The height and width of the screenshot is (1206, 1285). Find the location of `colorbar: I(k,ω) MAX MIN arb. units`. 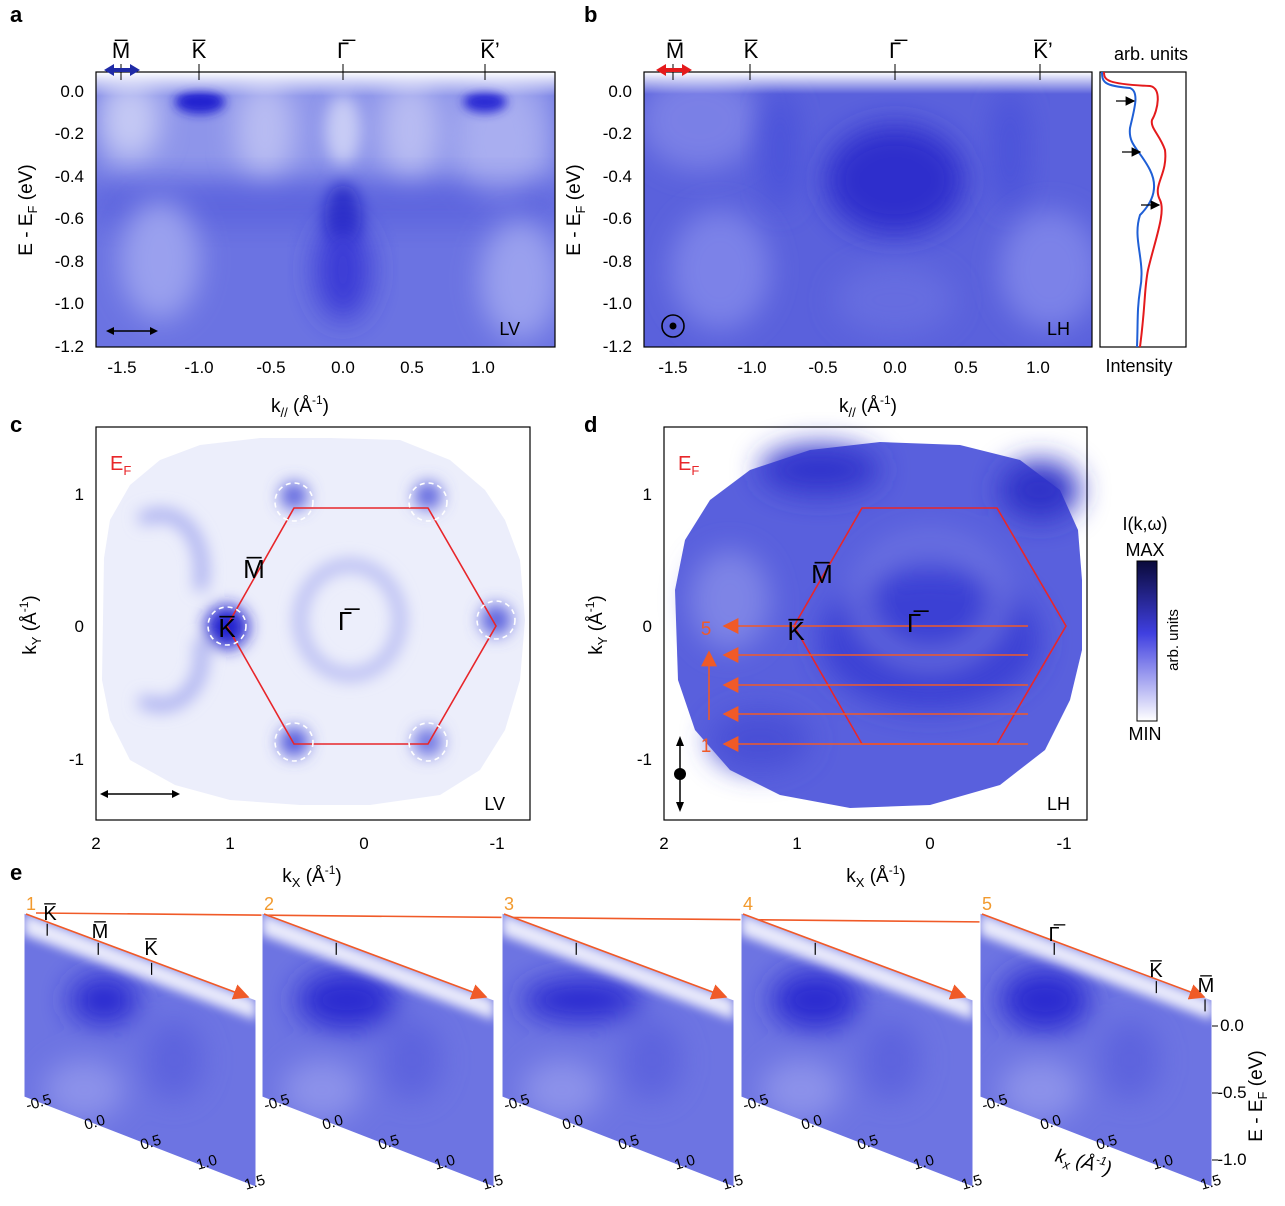

colorbar: I(k,ω) MAX MIN arb. units is located at coordinates (1152, 629).